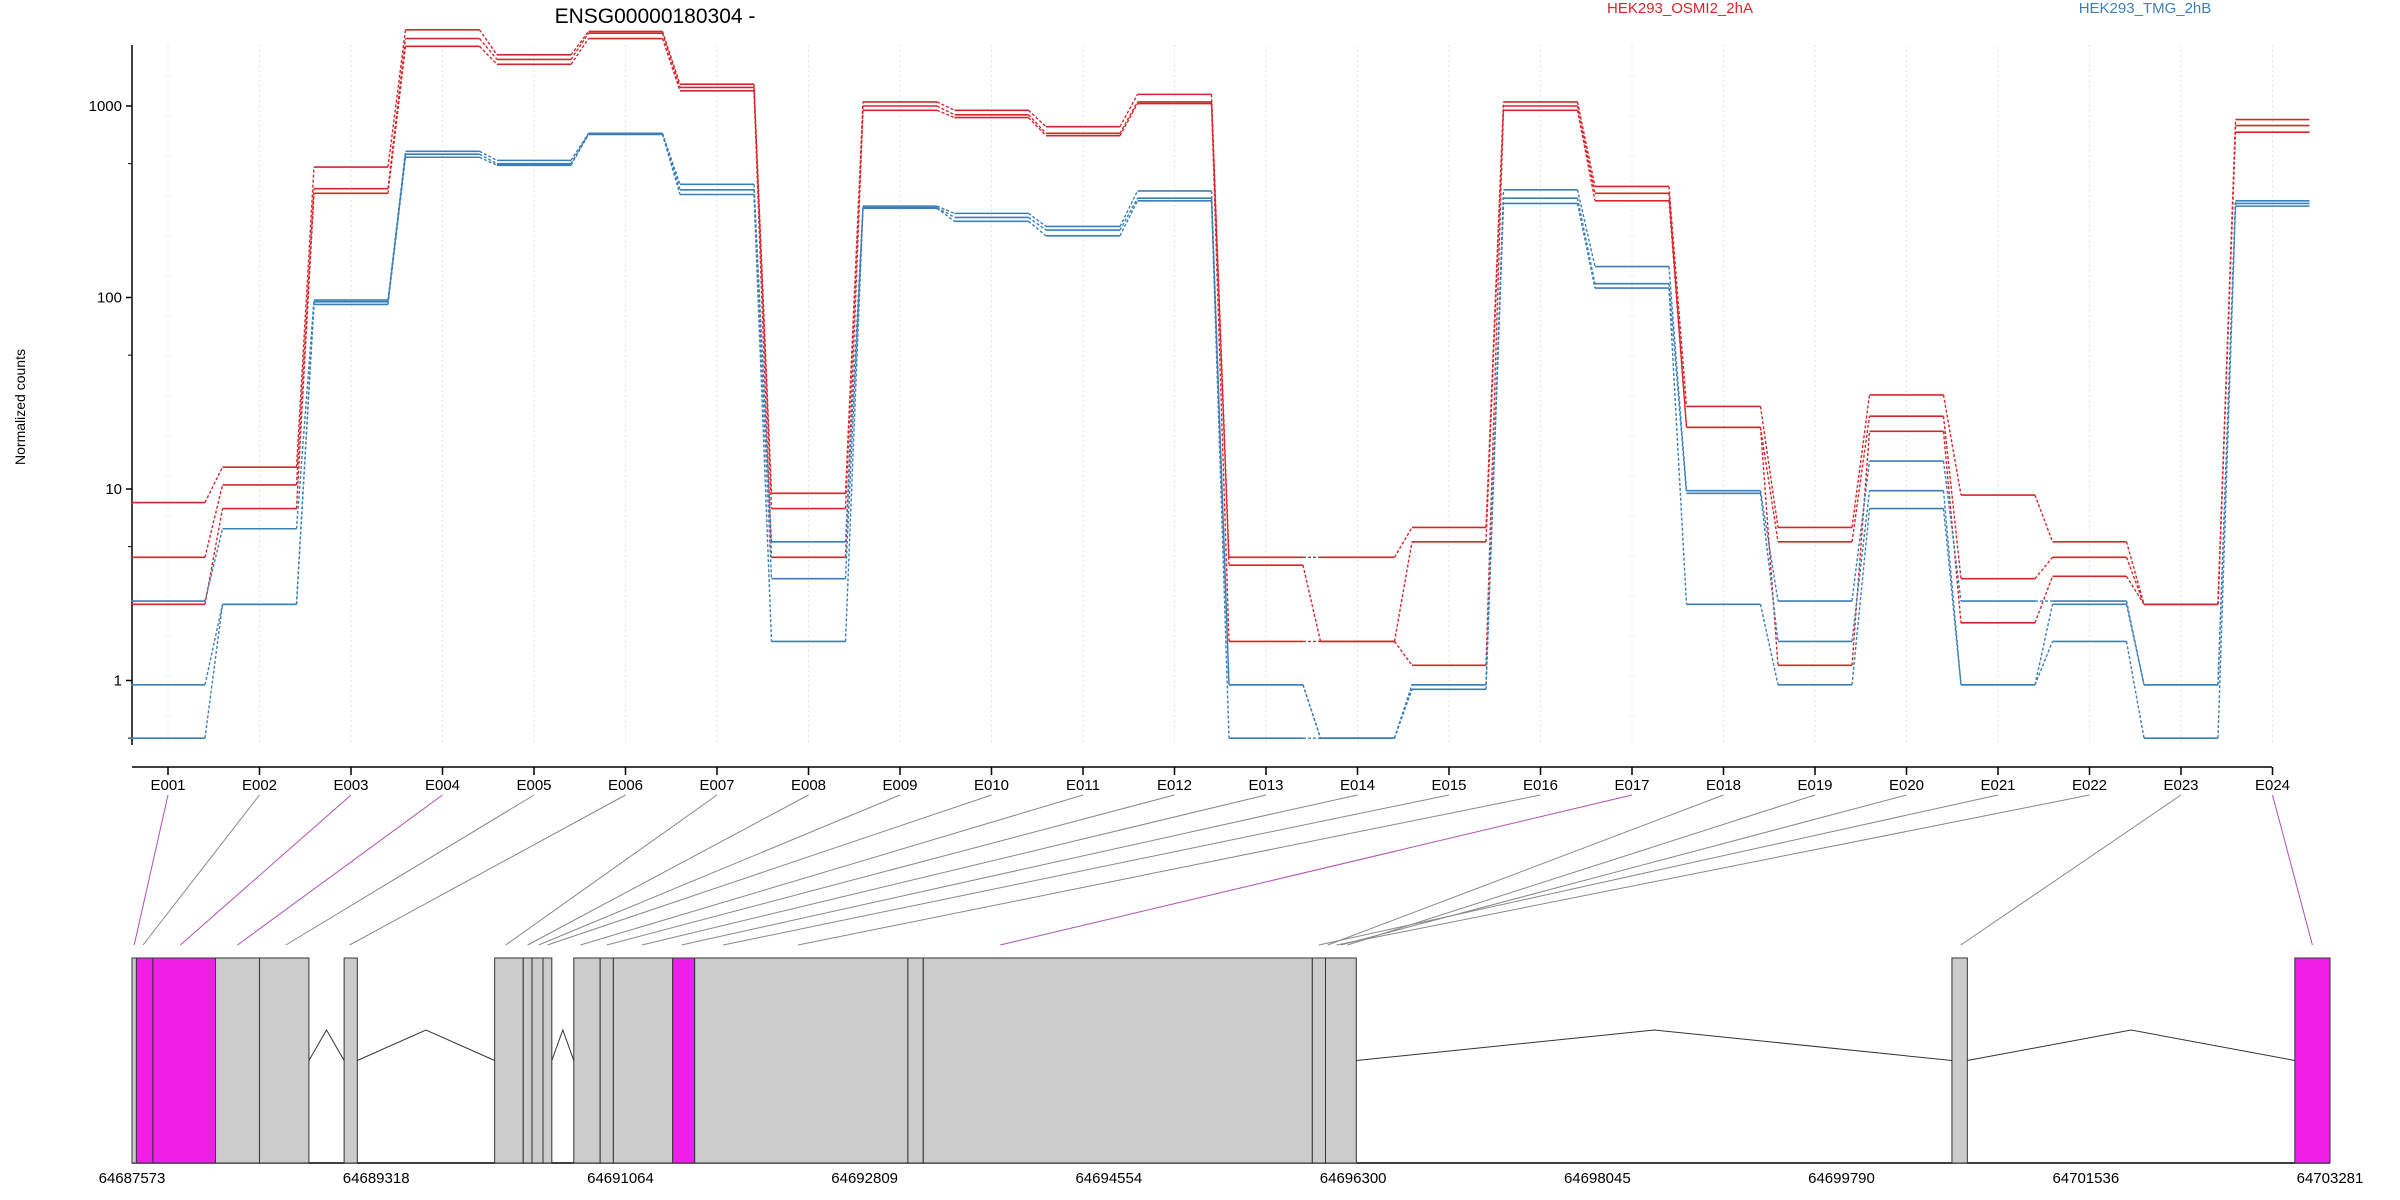 The image size is (2400, 1200). I want to click on x-tick-label: E022, so click(2089, 785).